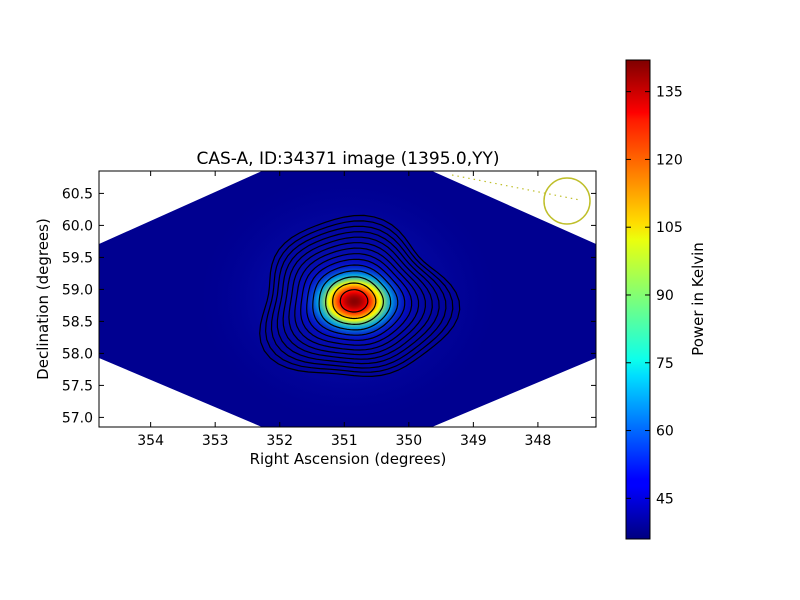  I want to click on colorbar-tick-label: 60, so click(665, 432).